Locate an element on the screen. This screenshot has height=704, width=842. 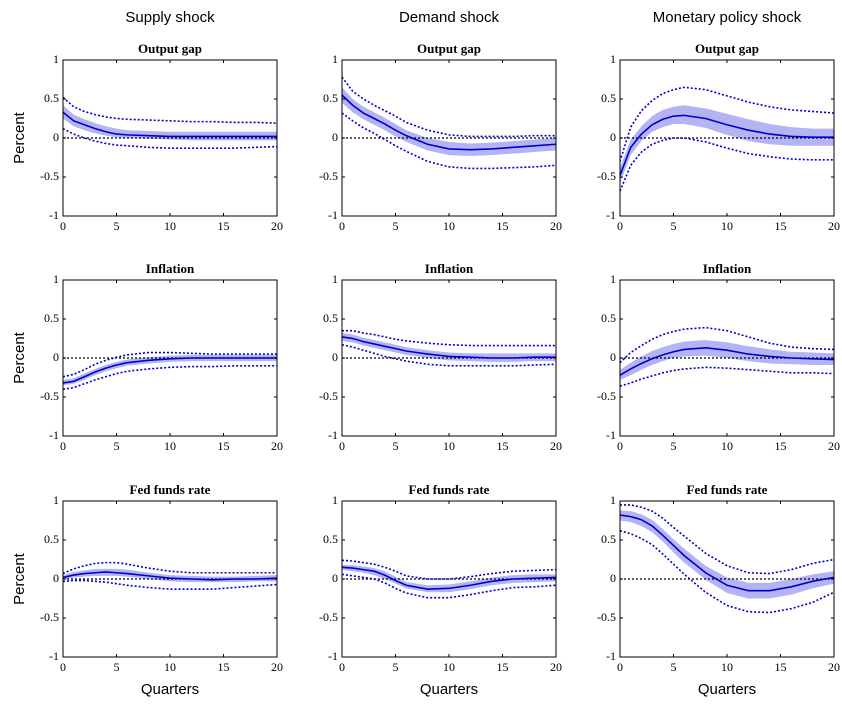
panel-title: Fed funds rate is located at coordinates (727, 489).